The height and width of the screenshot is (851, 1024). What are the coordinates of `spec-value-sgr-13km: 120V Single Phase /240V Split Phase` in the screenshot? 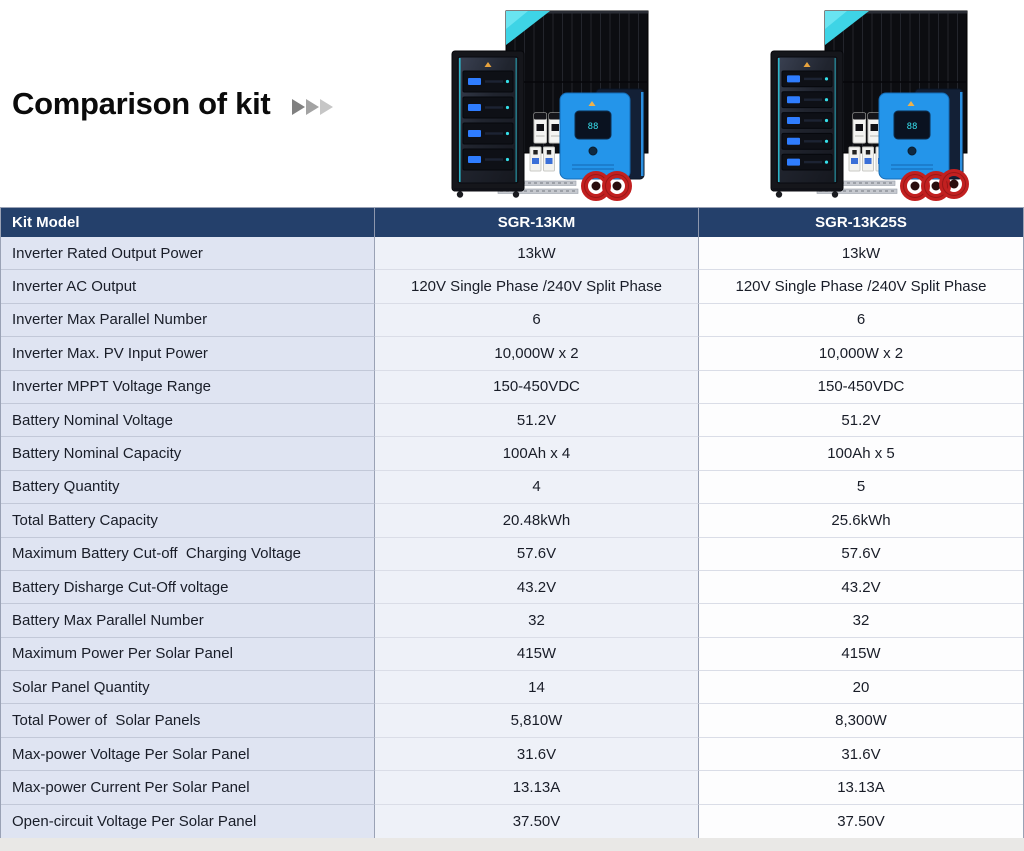 It's located at (537, 287).